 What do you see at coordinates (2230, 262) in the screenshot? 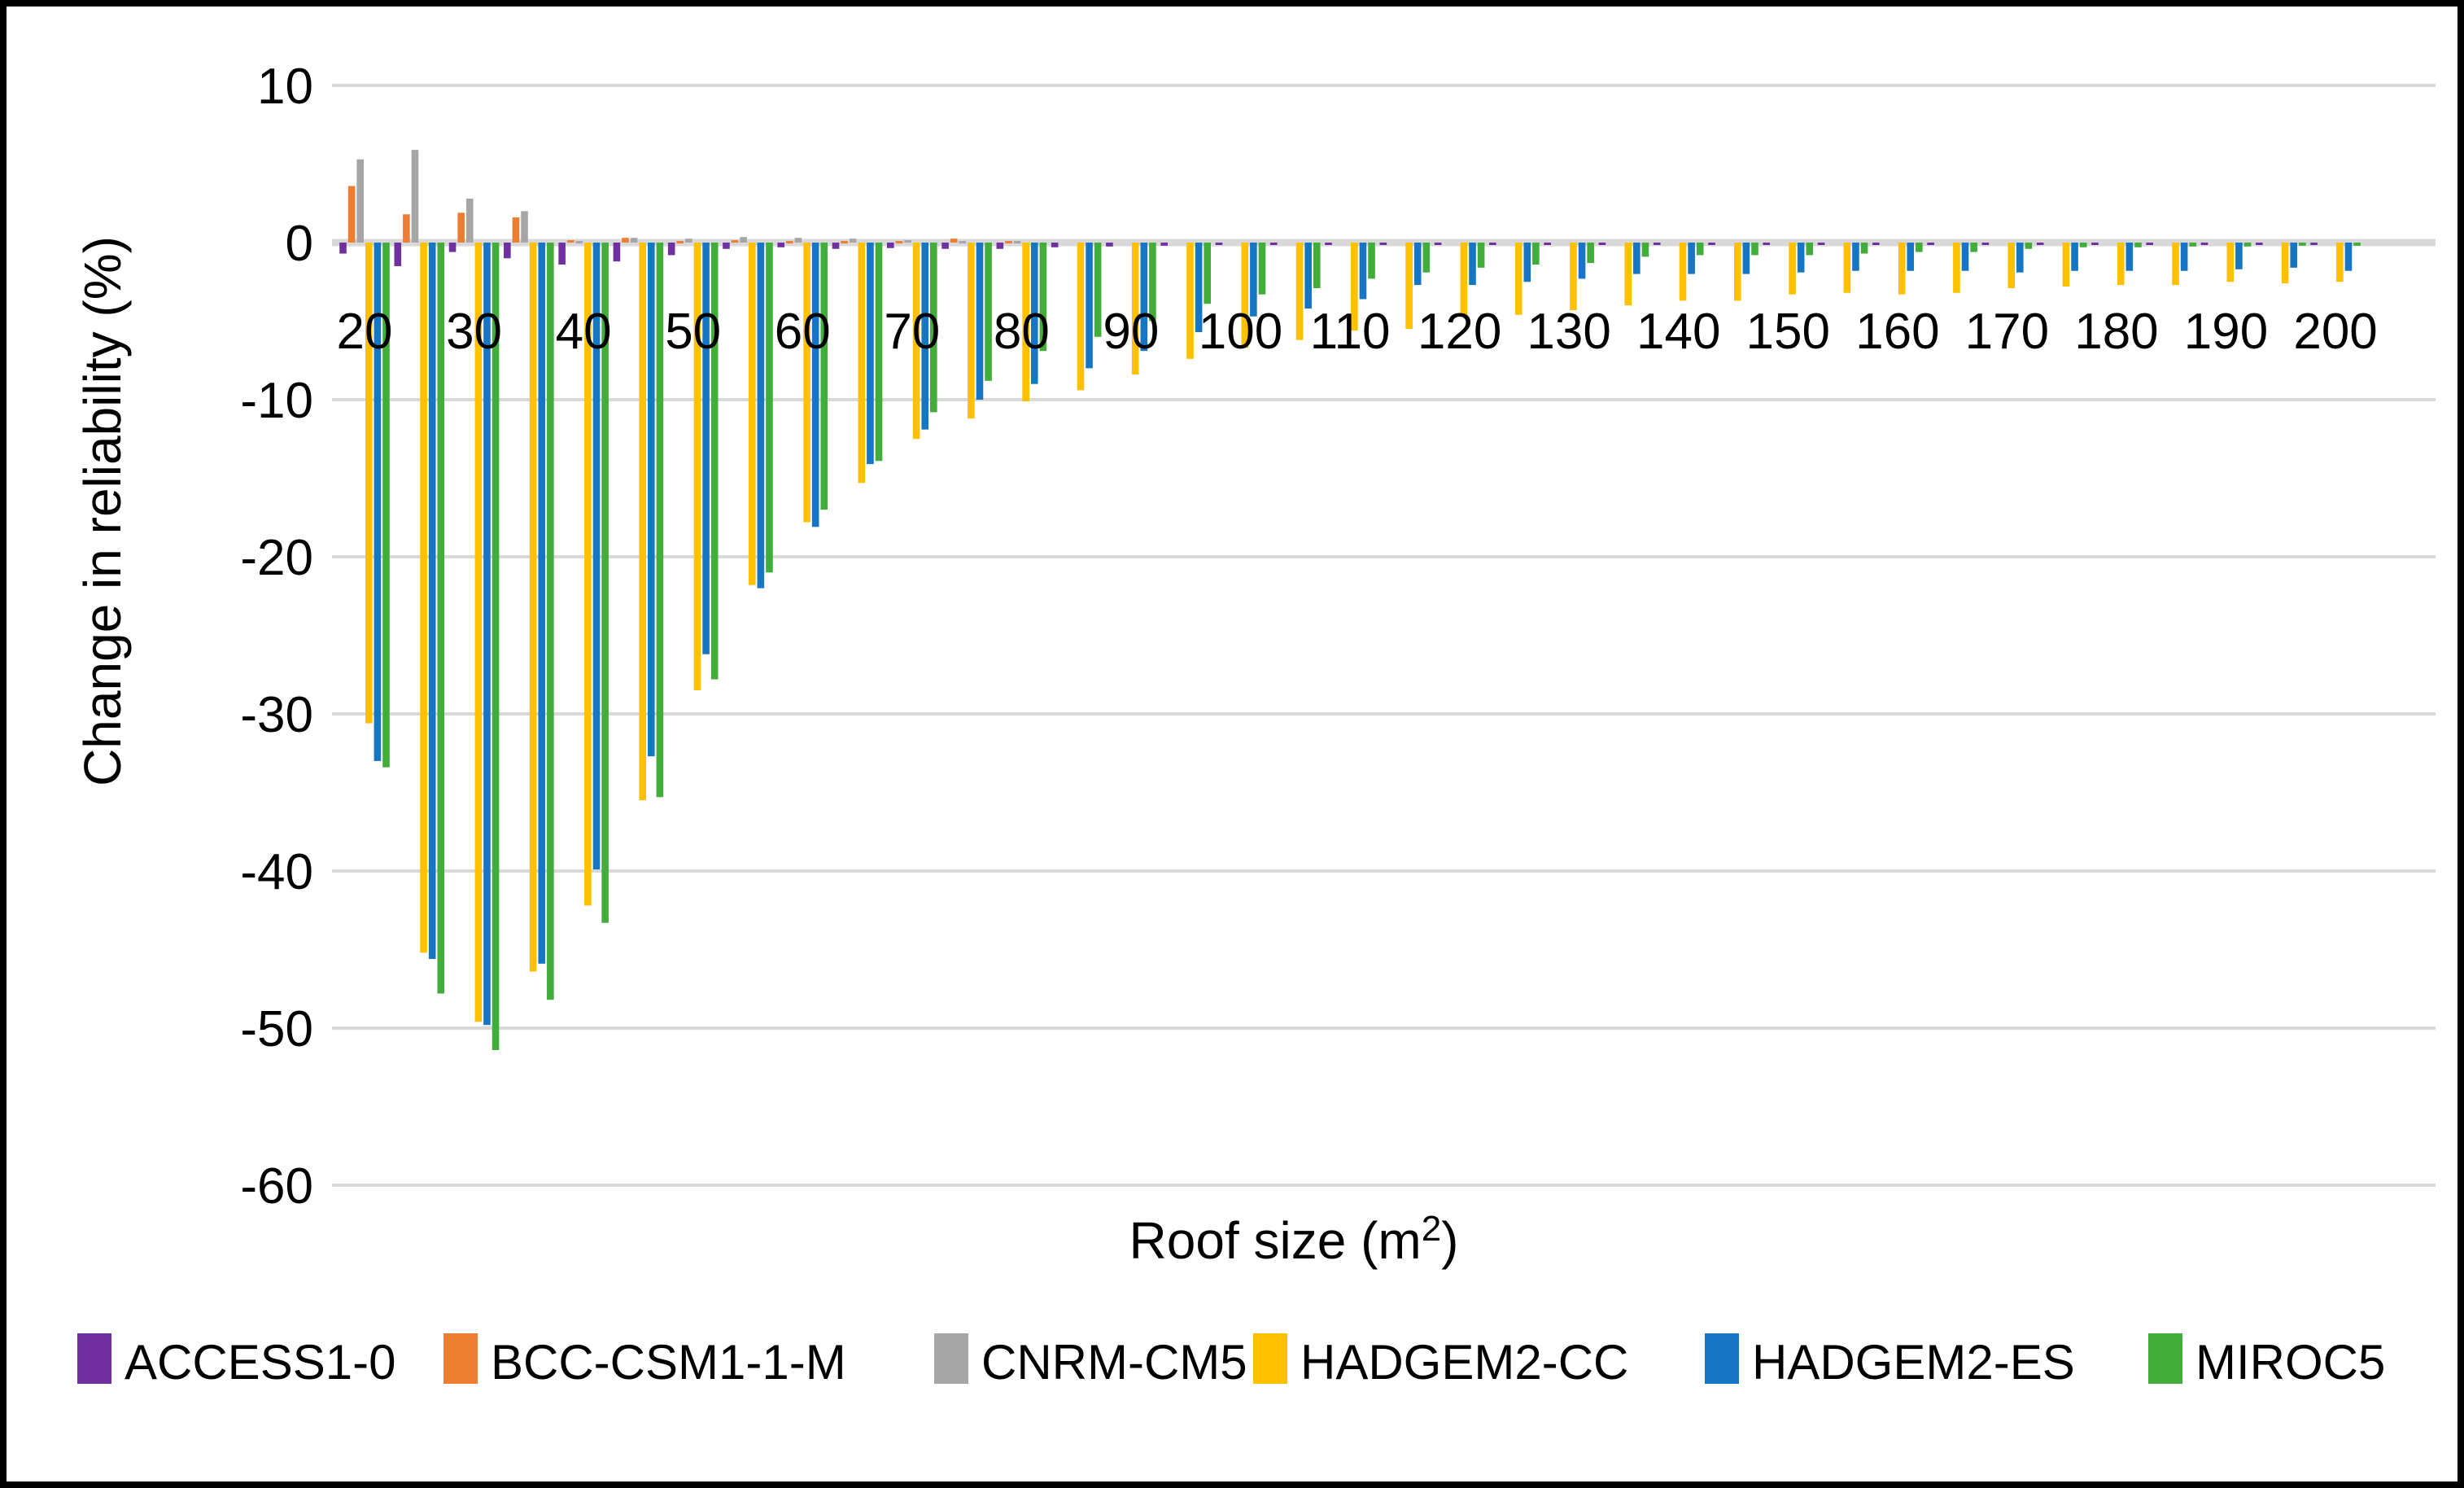
I see `bar-HADGEM2-CC-x190` at bounding box center [2230, 262].